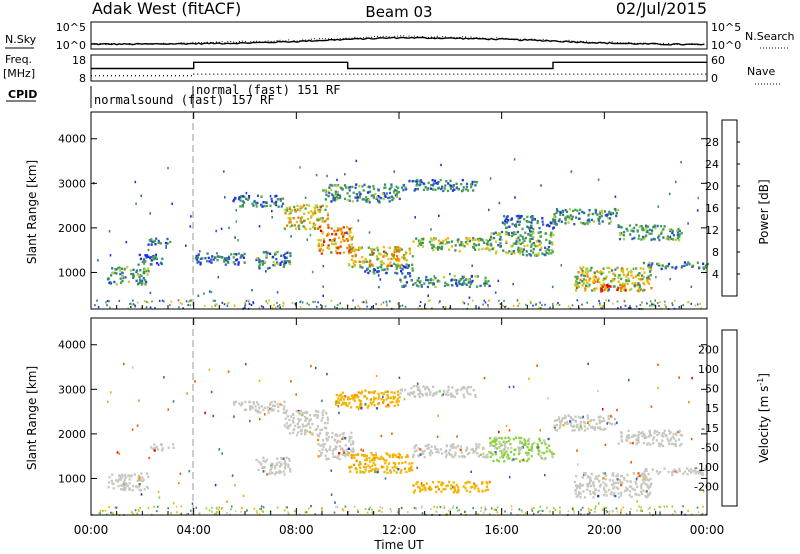  I want to click on velocity-colorbar-label: Velocity [m s-1], so click(763, 418).